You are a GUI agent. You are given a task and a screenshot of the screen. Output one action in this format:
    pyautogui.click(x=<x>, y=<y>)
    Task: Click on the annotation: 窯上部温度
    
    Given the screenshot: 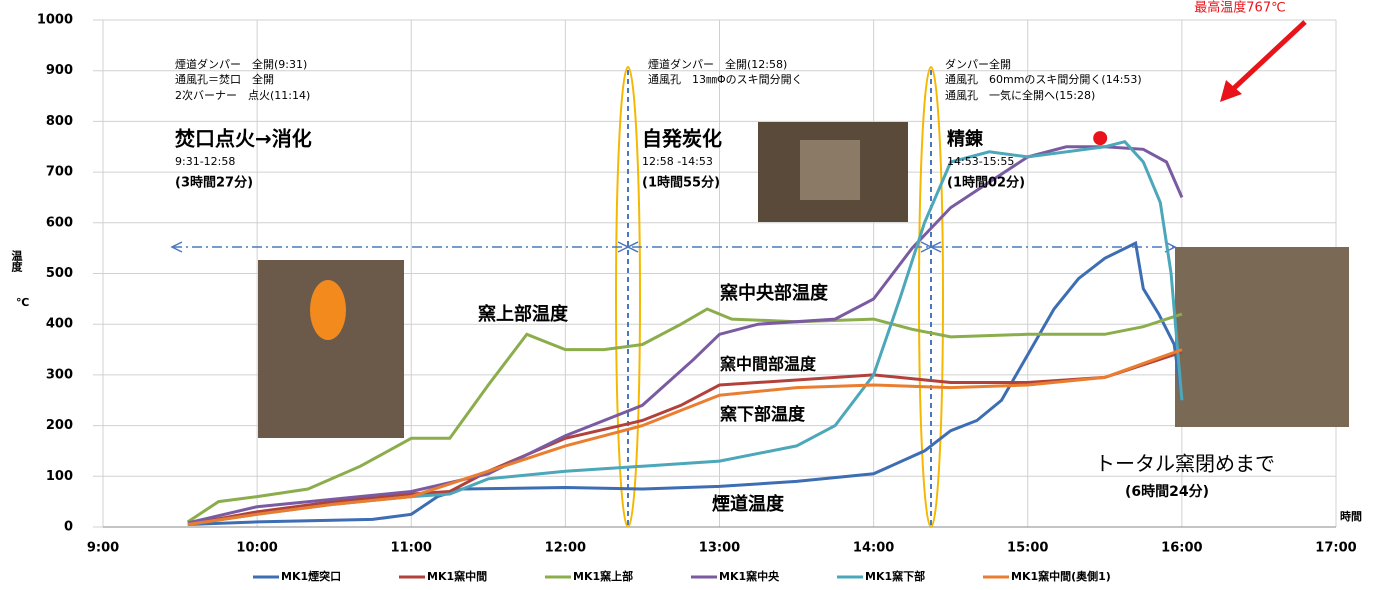 What is the action you would take?
    pyautogui.click(x=523, y=314)
    